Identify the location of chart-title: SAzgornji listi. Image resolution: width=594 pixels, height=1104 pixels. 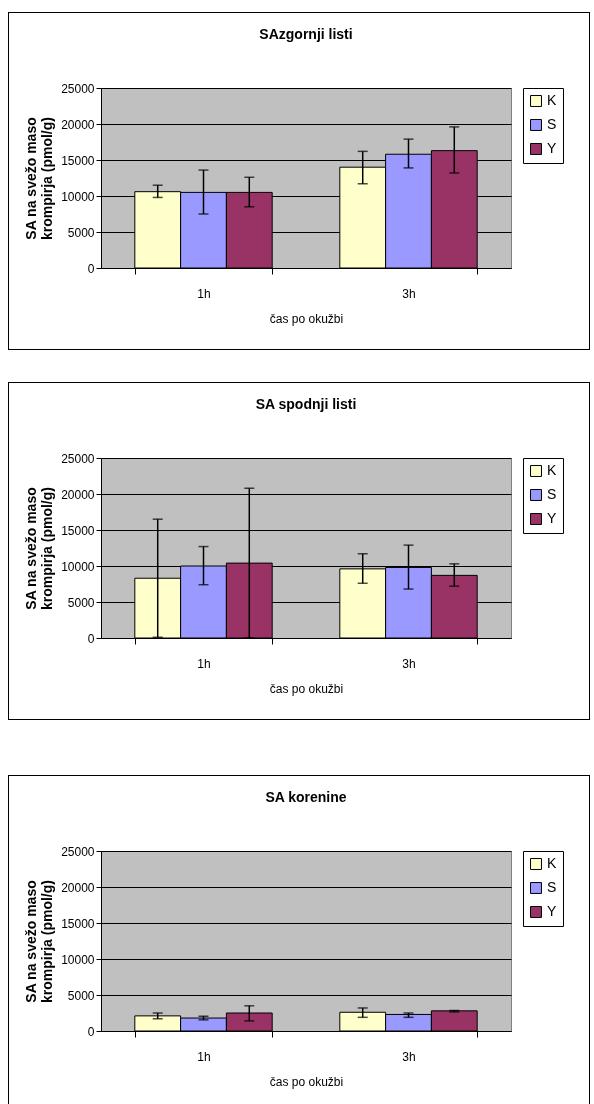
(306, 34).